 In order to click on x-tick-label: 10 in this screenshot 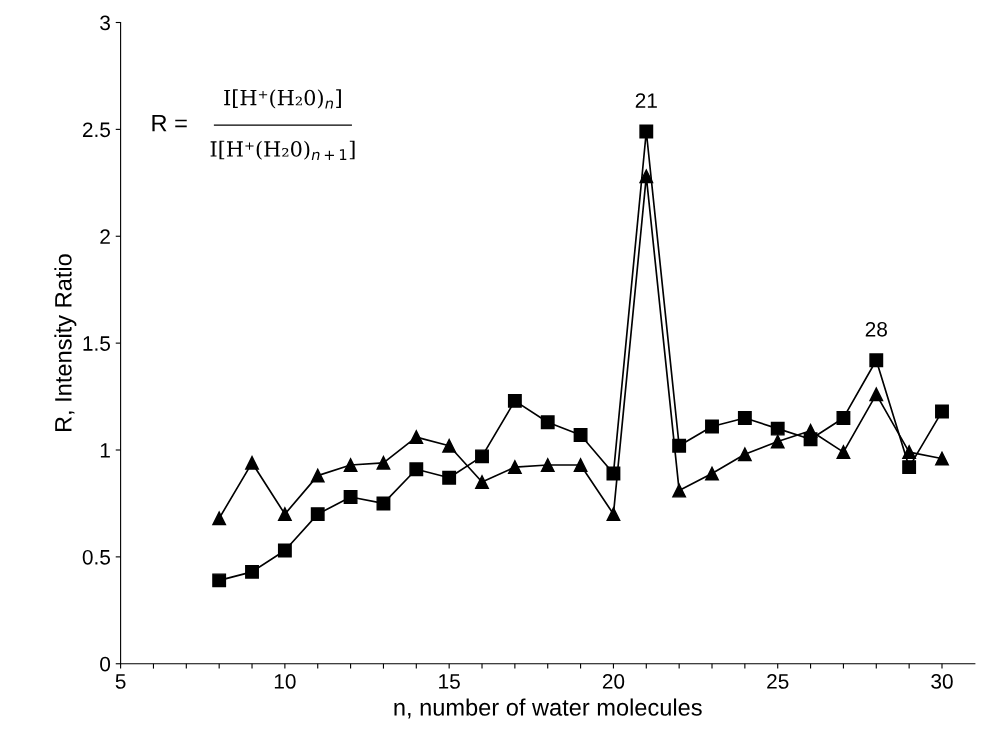, I will do `click(285, 681)`.